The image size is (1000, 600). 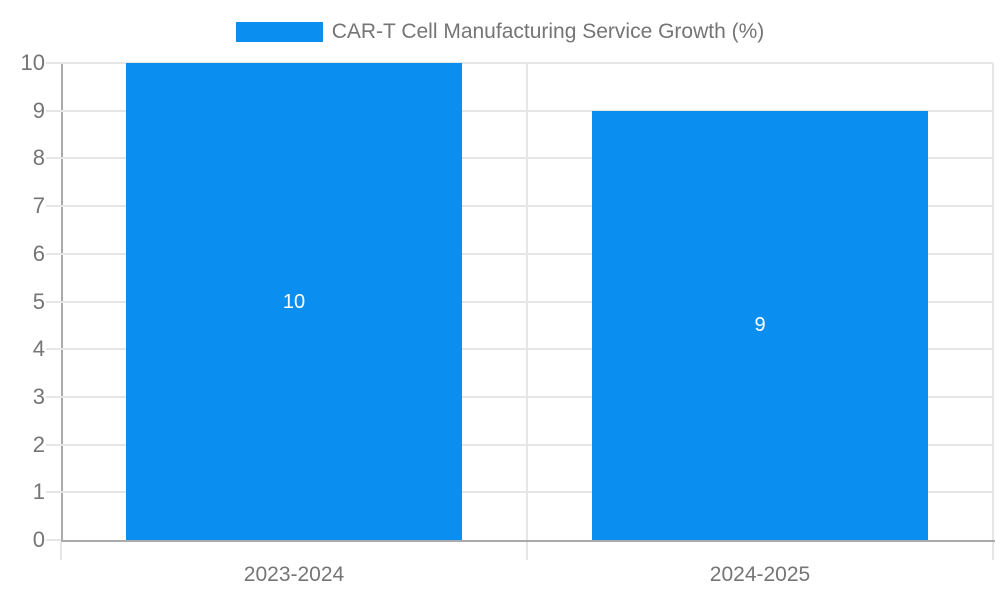 What do you see at coordinates (38, 349) in the screenshot?
I see `y-tick-label: 4` at bounding box center [38, 349].